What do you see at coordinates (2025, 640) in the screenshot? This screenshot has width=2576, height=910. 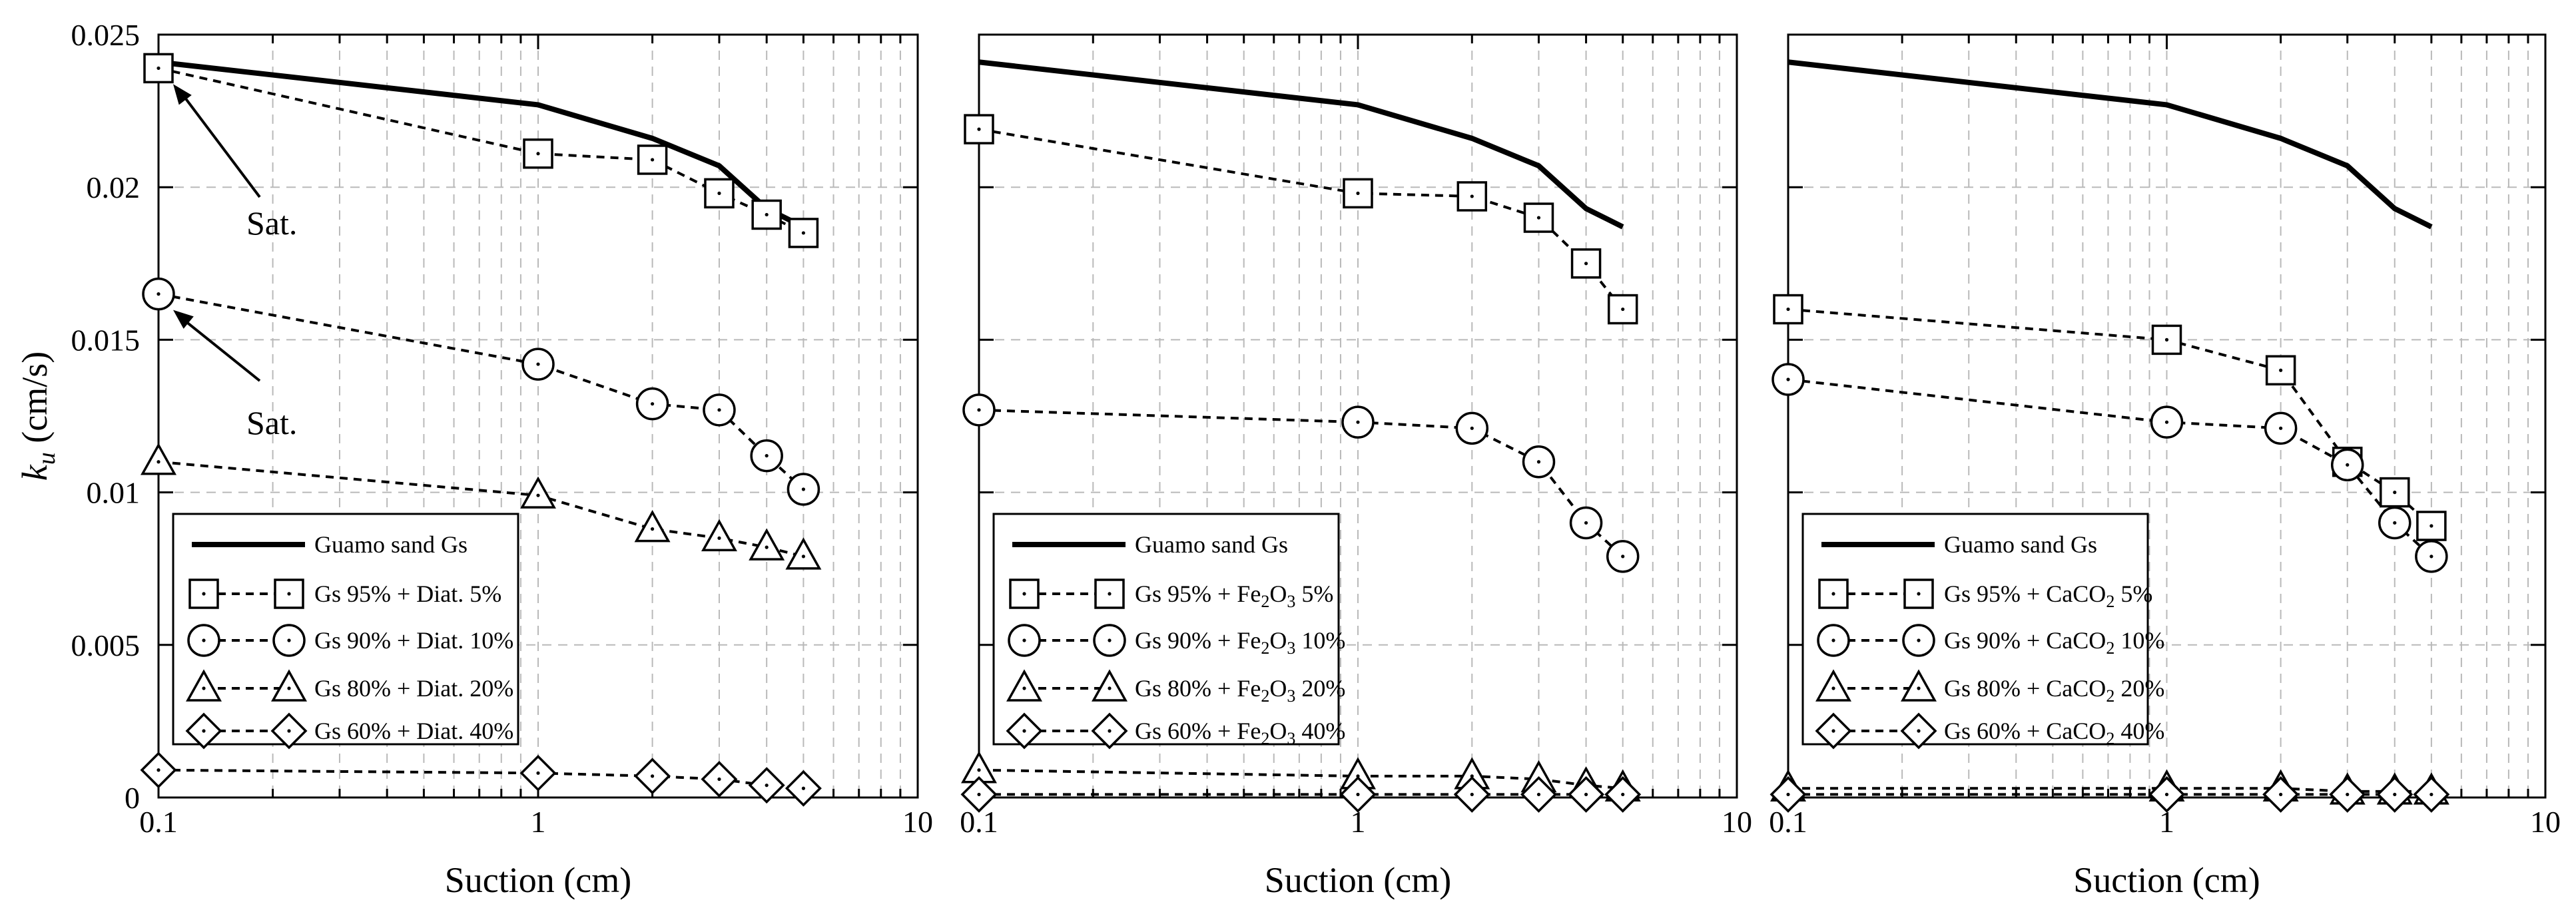 I see `right-legend-series-2-label-prefix: Gs 90% + CaCO` at bounding box center [2025, 640].